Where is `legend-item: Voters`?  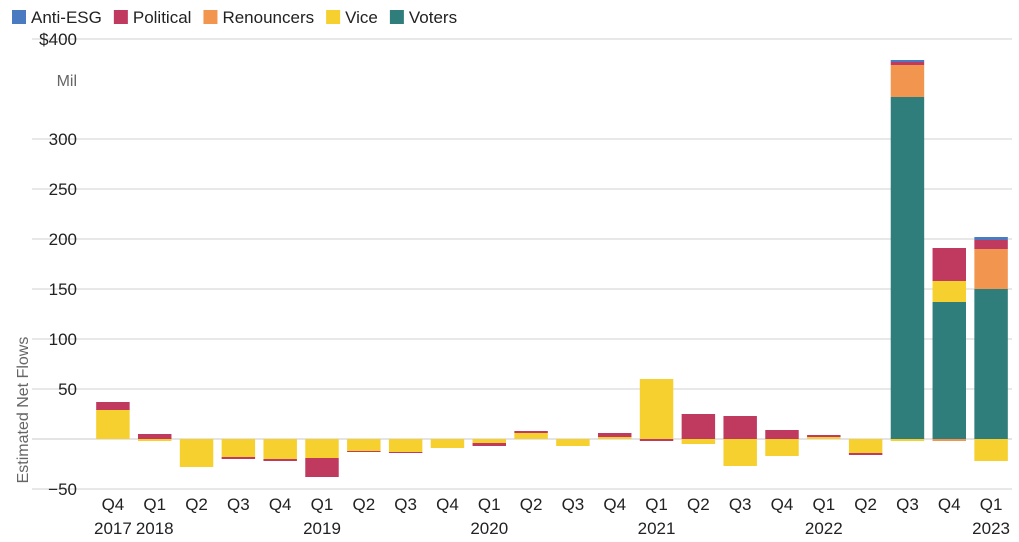 legend-item: Voters is located at coordinates (423, 17).